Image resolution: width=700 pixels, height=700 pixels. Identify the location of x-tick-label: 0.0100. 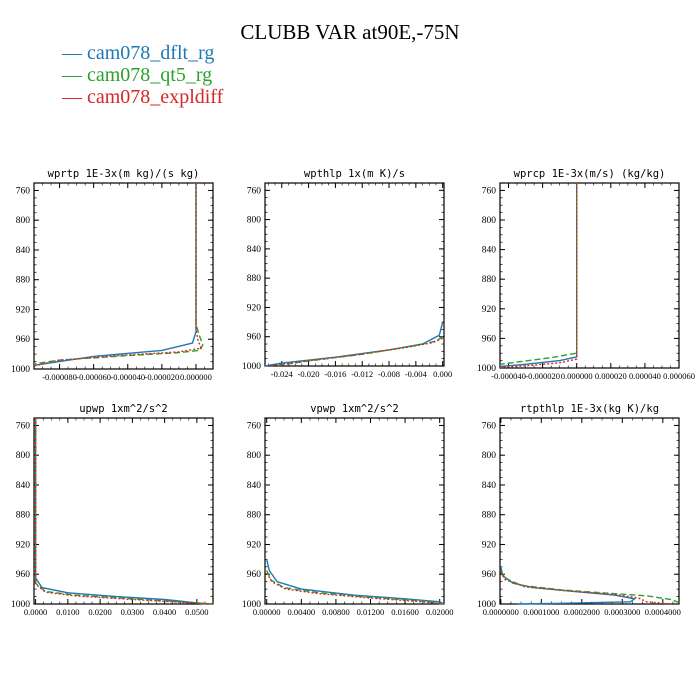
(67, 612).